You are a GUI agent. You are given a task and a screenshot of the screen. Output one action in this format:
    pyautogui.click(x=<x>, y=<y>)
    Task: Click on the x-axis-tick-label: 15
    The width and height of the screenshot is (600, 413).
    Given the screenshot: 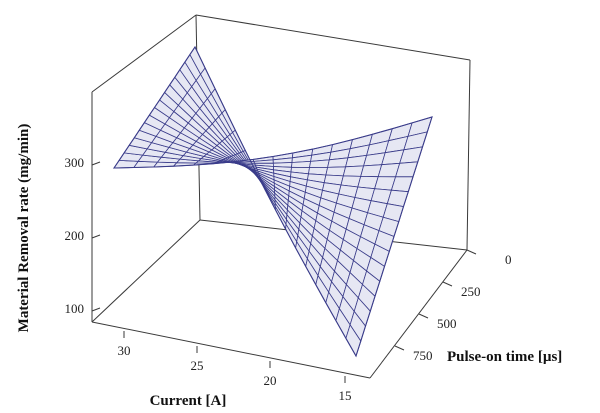 What is the action you would take?
    pyautogui.click(x=345, y=395)
    